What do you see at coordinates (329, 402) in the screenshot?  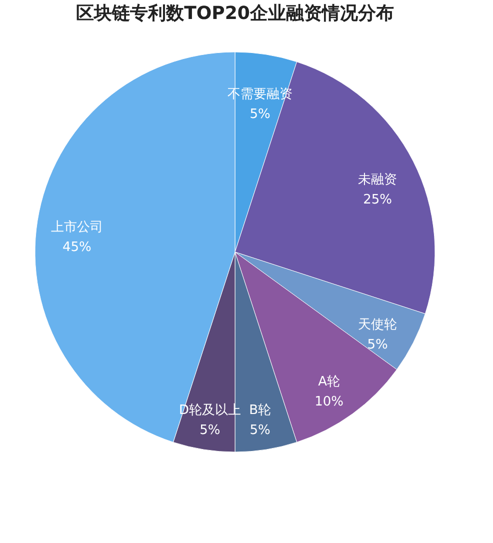 I see `data-label: 10%` at bounding box center [329, 402].